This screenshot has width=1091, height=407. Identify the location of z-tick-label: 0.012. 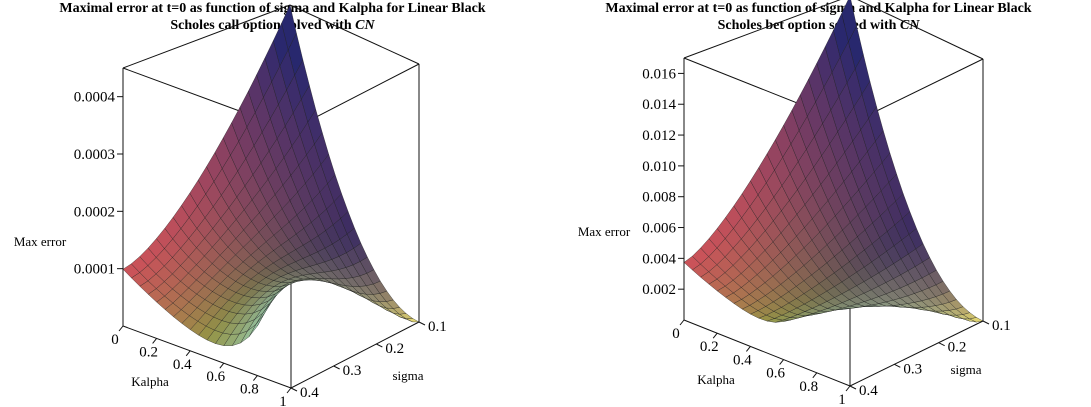
(659, 136).